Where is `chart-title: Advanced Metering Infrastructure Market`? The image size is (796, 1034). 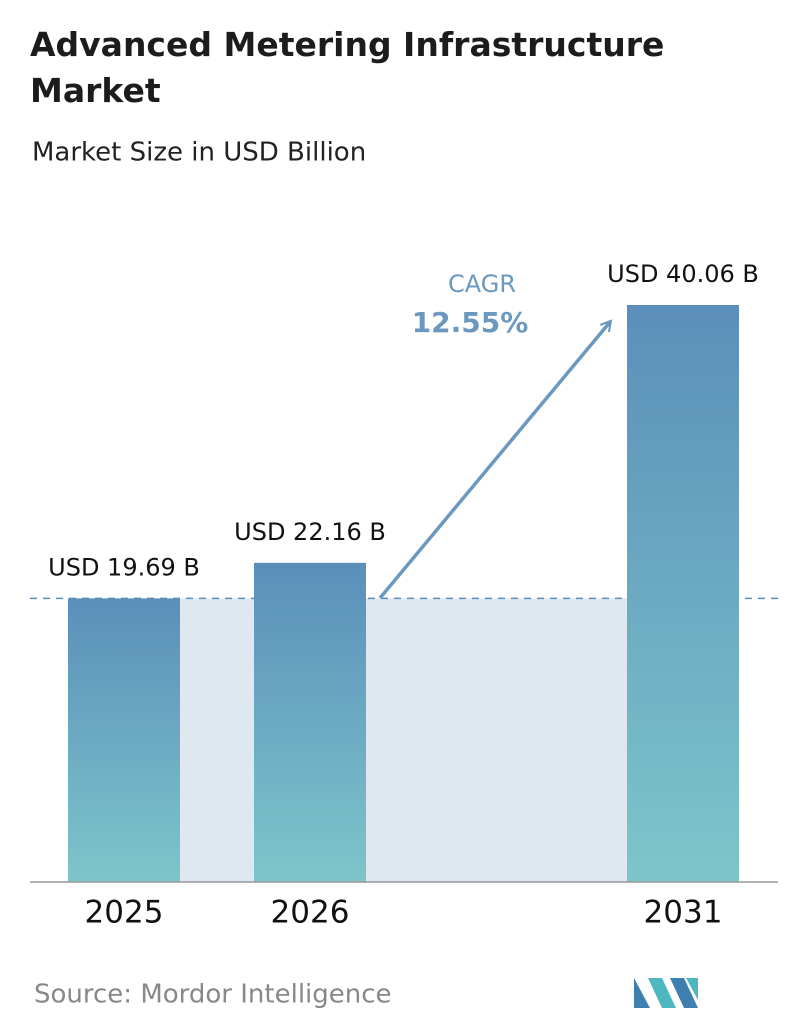
chart-title: Advanced Metering Infrastructure Market is located at coordinates (347, 67).